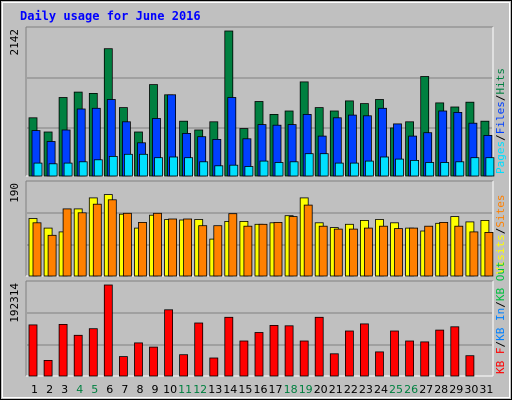 The height and width of the screenshot is (400, 512). I want to click on legend: KB F/KB In/KB Out, so click(500, 317).